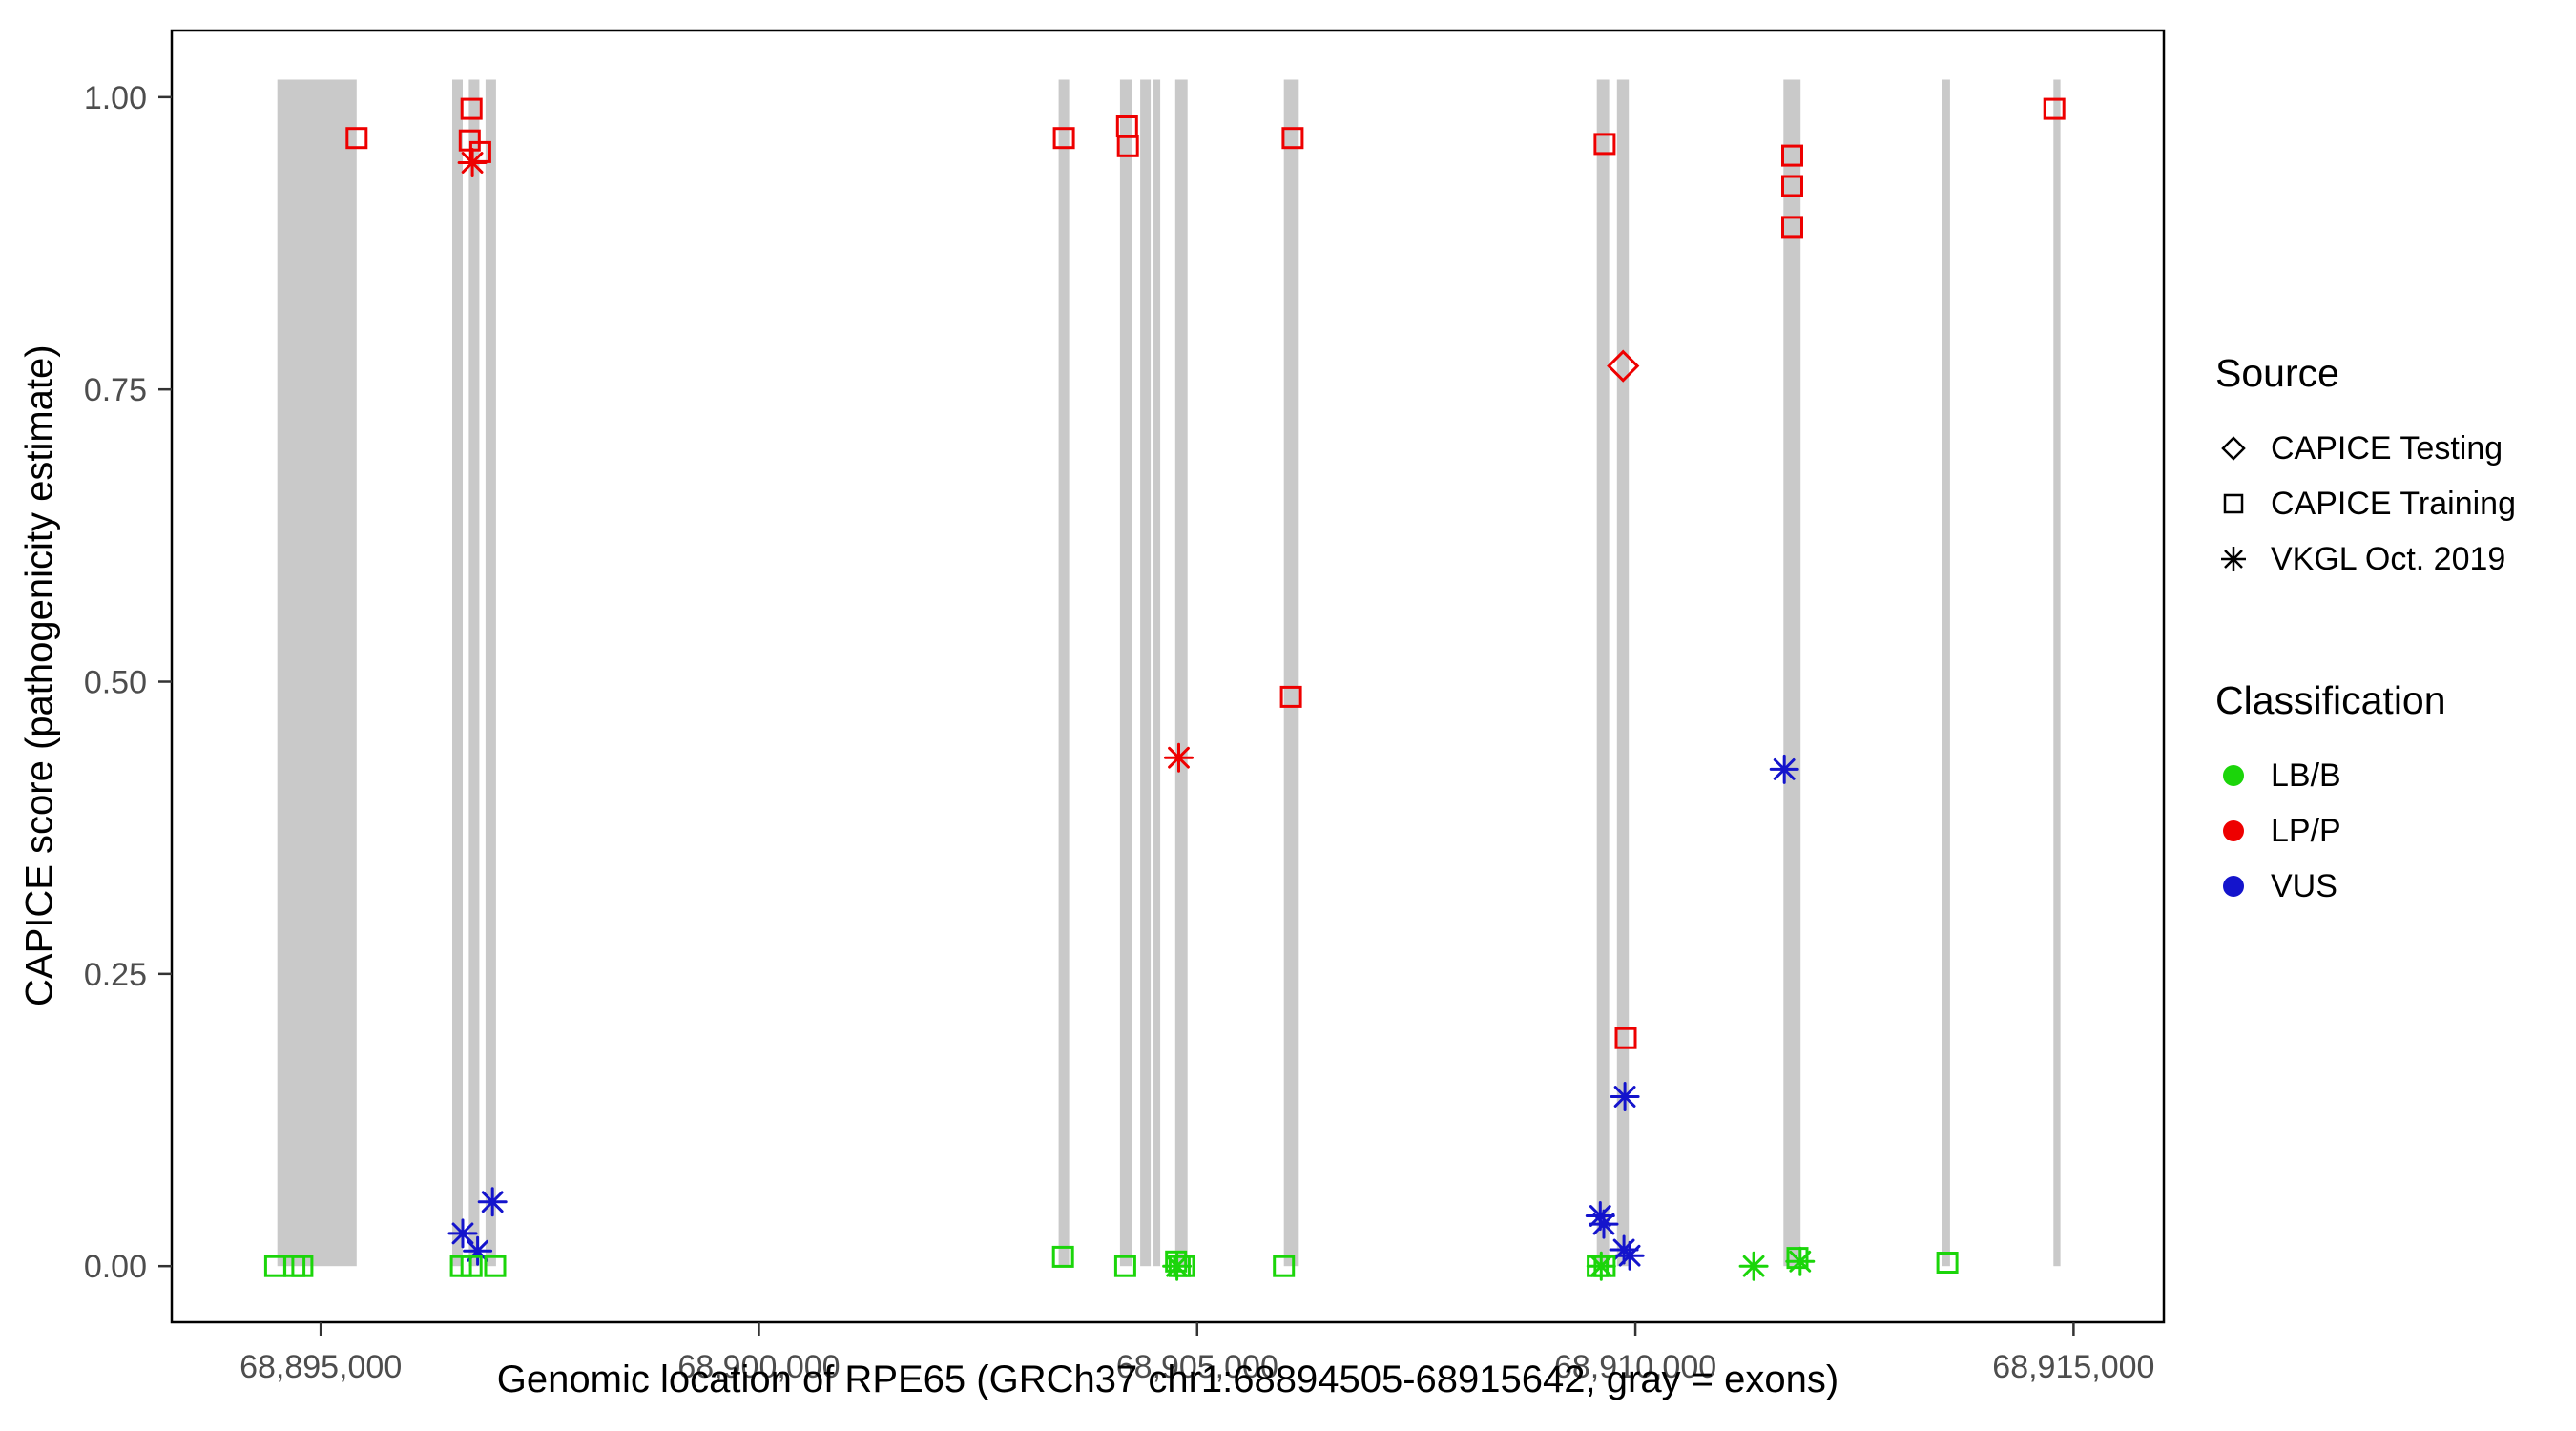 The image size is (2576, 1431). Describe the element at coordinates (2277, 373) in the screenshot. I see `legend-source-title: Source` at that location.